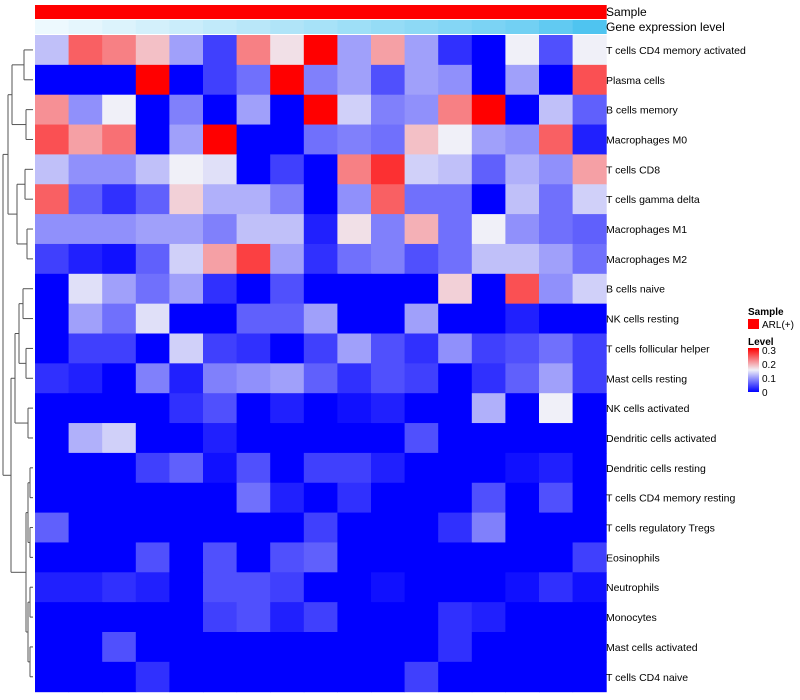  Describe the element at coordinates (646, 260) in the screenshot. I see `row-label: Macrophages M2` at that location.